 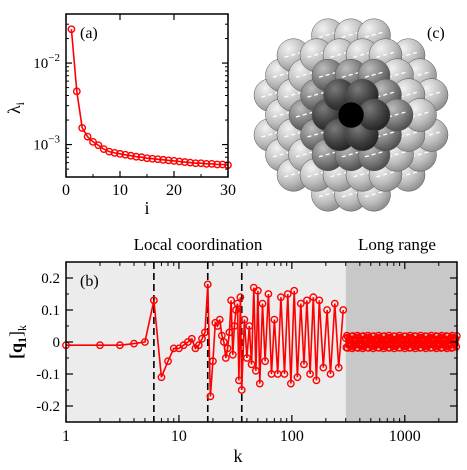 I want to click on svg-text: λi, so click(x=15, y=107).